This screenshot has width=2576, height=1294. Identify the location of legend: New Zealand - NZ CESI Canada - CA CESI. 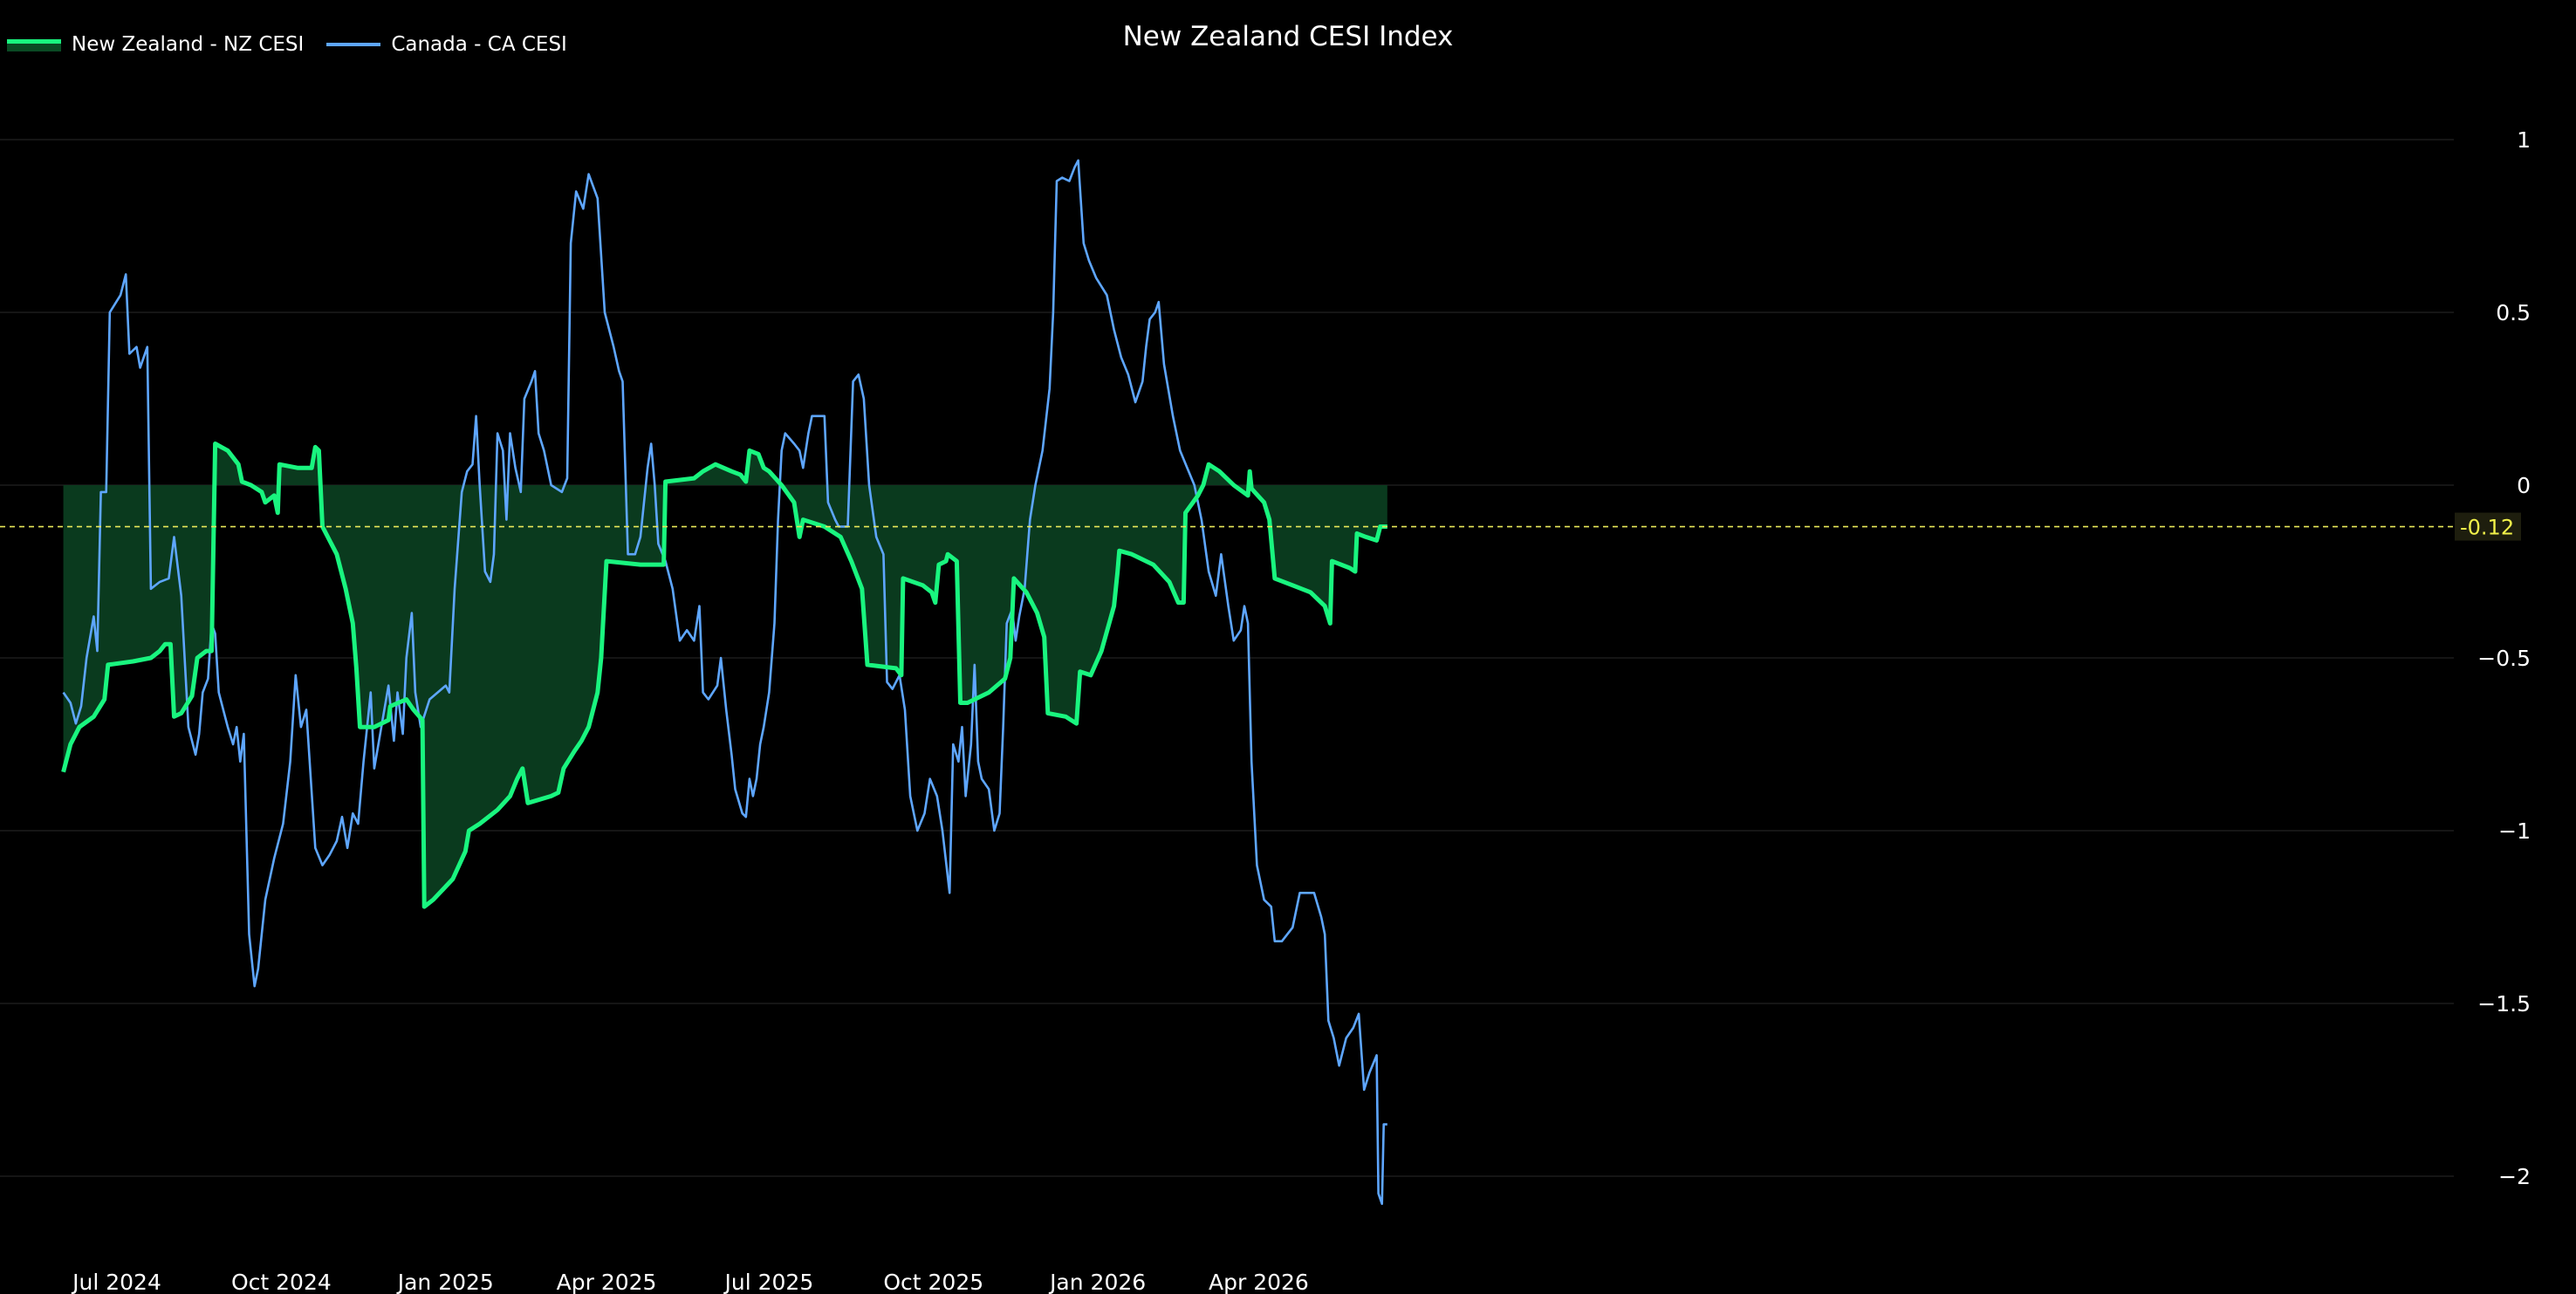
(287, 44).